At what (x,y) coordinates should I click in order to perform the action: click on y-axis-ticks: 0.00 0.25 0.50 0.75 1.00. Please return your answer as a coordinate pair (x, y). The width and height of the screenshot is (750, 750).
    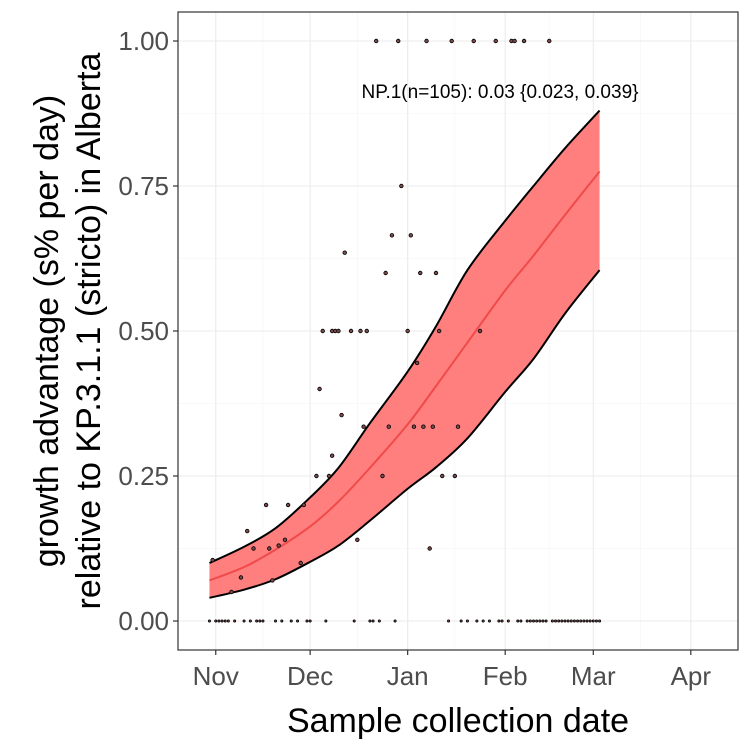
    Looking at the image, I should click on (148, 331).